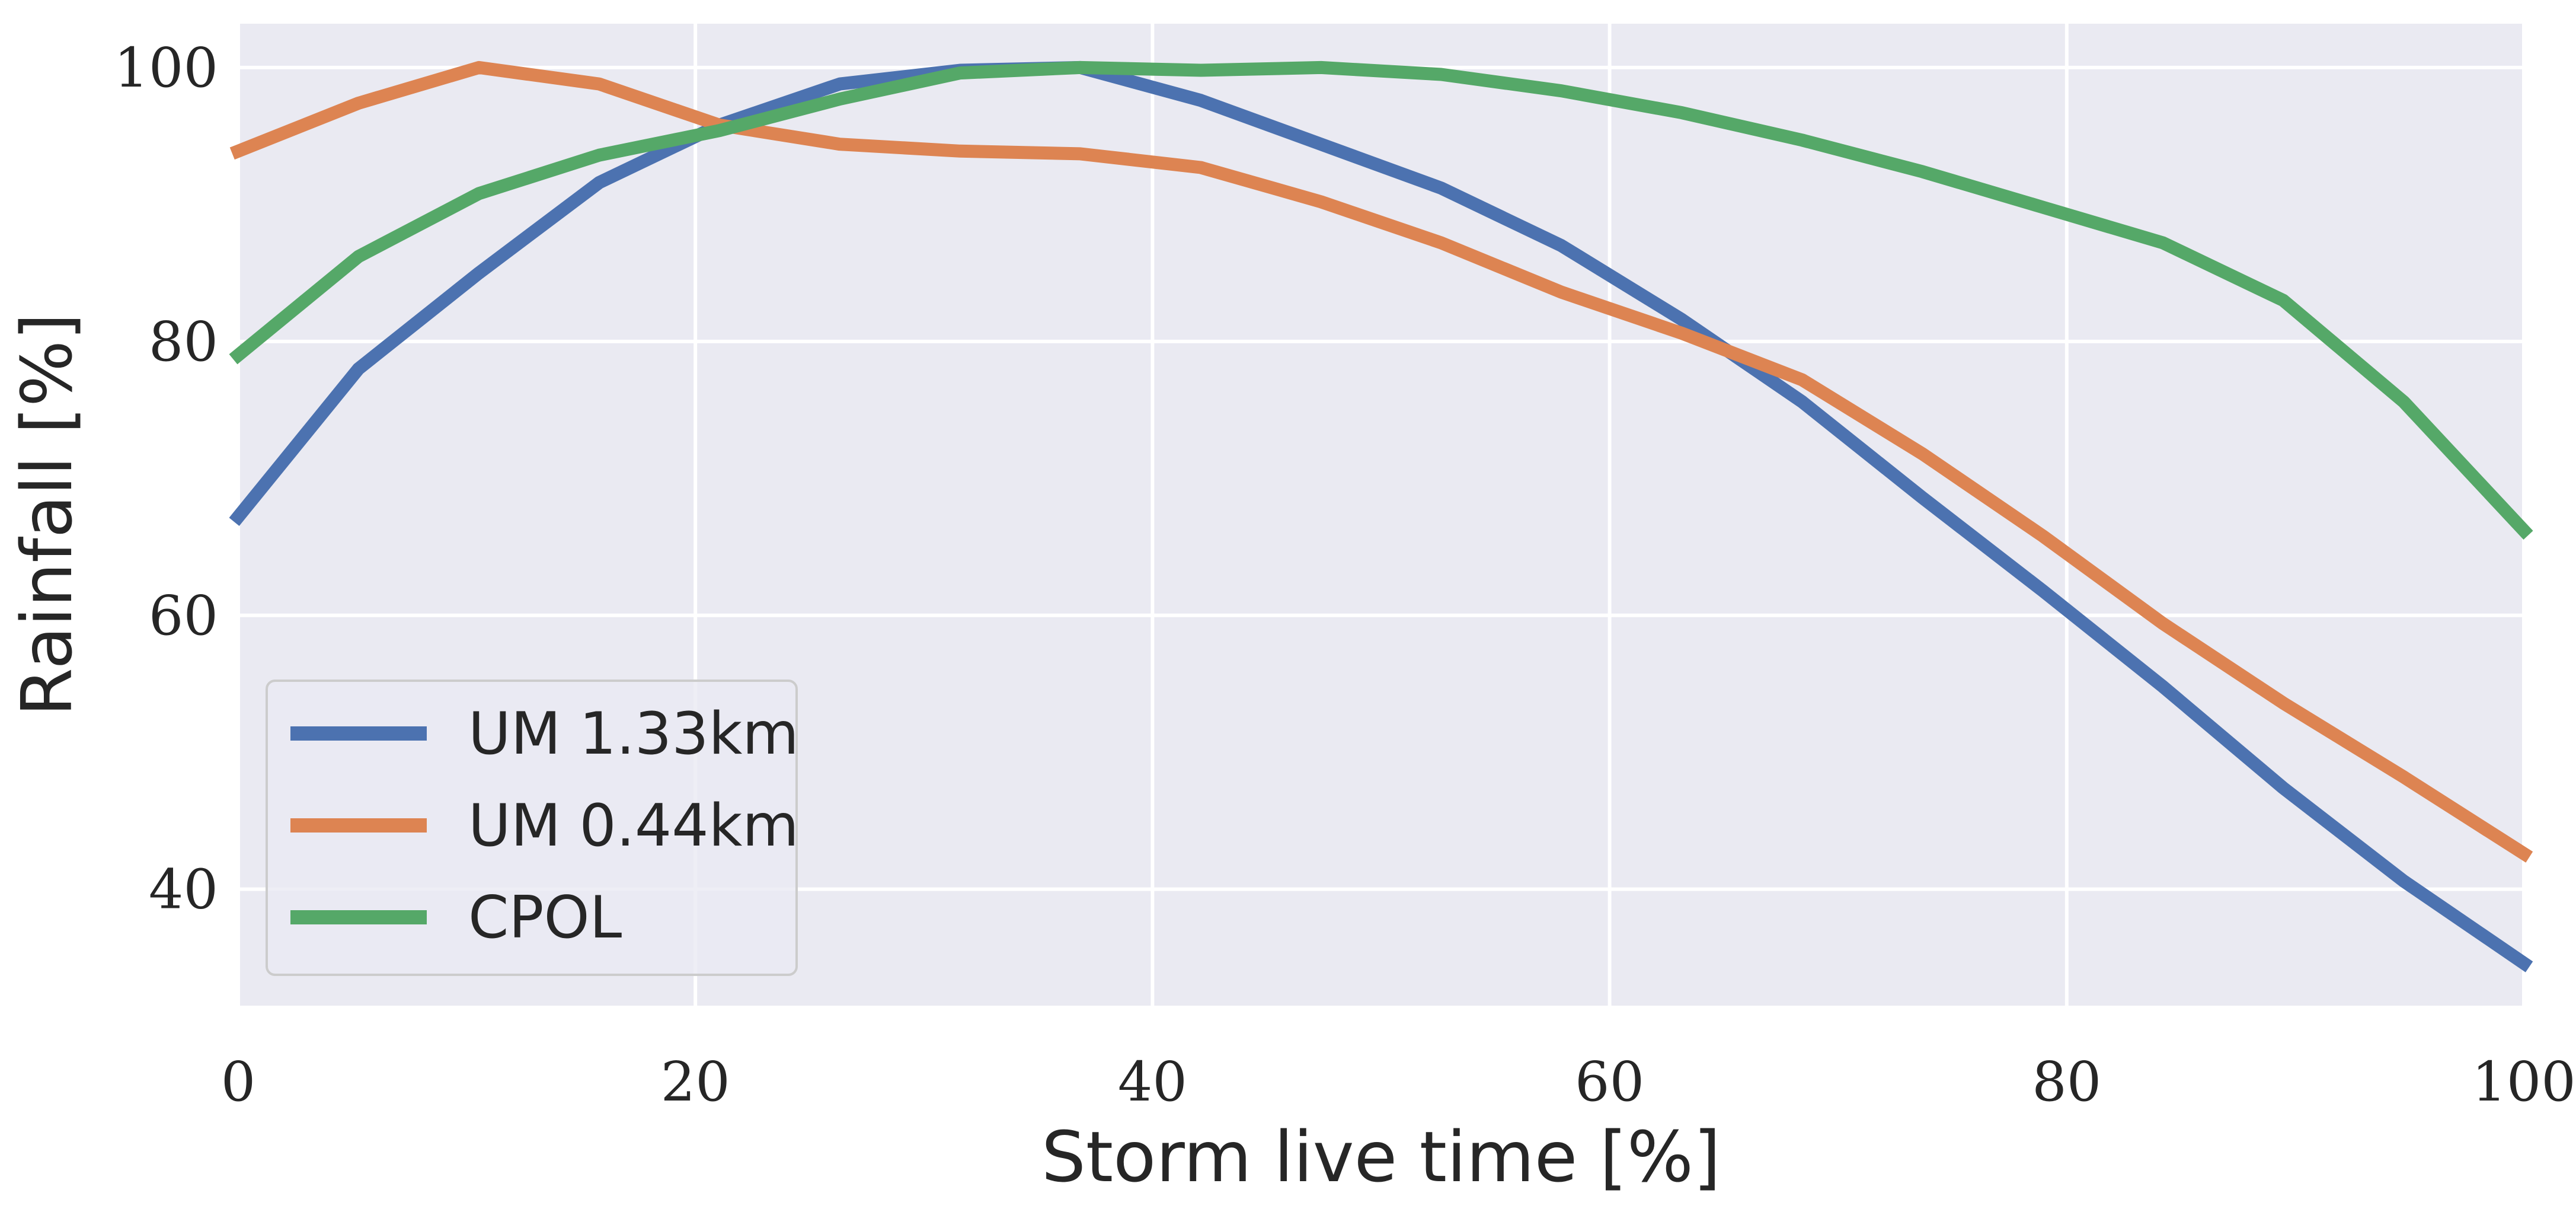  I want to click on y-axis-title: Rainfall [%], so click(47, 515).